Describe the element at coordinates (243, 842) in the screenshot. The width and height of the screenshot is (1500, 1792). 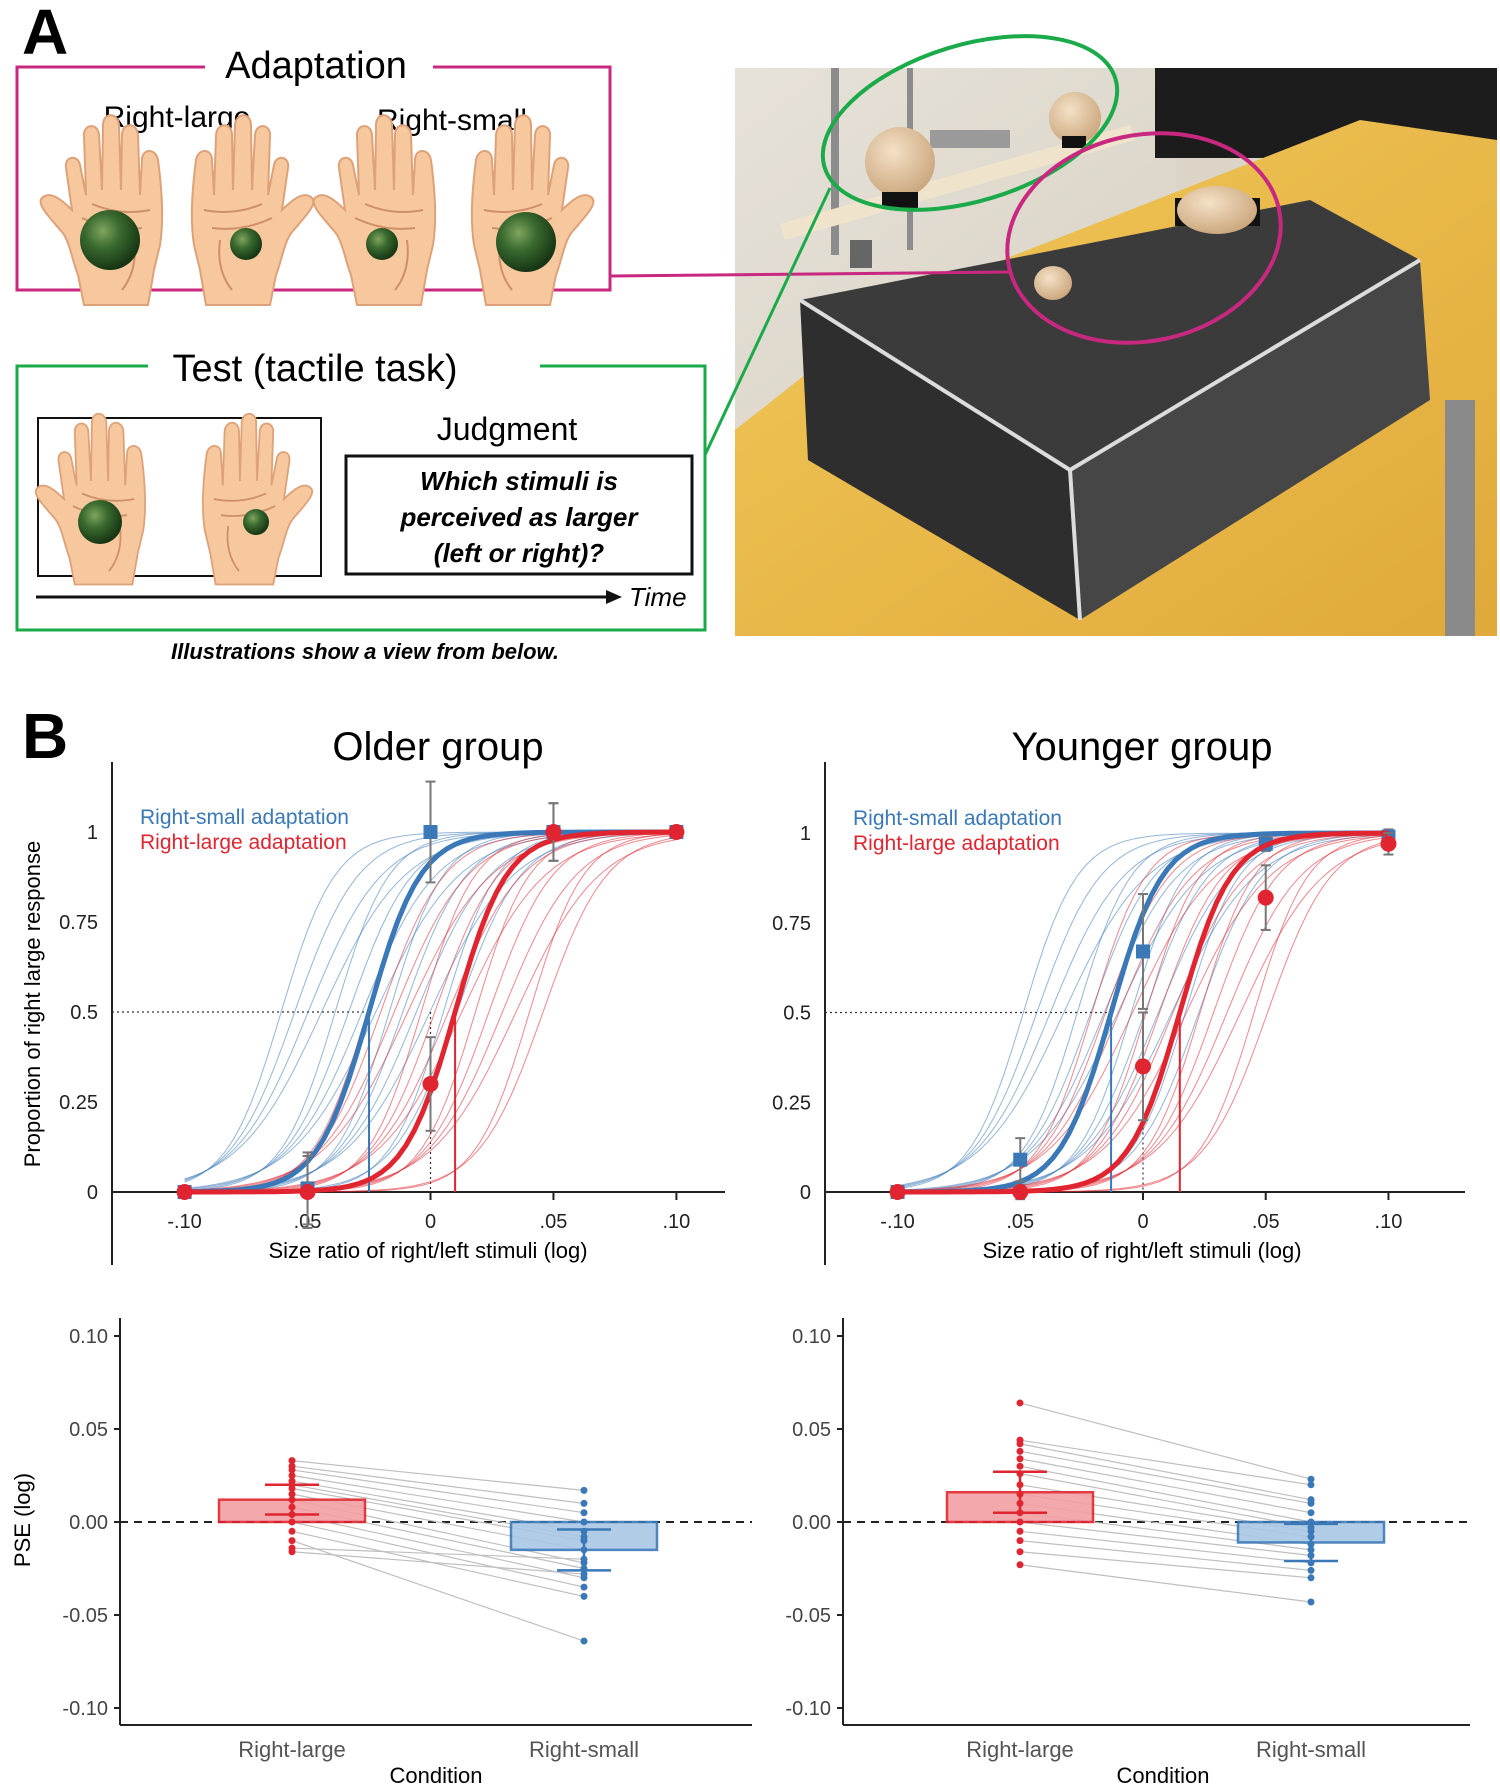
I see `legend-large-older: Right-large adaptation` at that location.